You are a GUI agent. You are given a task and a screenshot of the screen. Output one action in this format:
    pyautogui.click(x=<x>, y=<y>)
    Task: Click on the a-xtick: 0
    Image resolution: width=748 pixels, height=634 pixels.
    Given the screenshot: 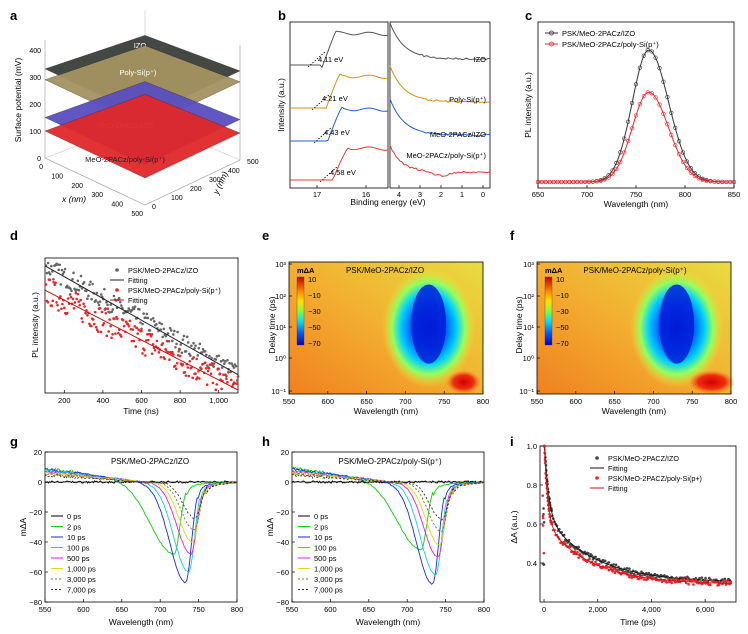 What is the action you would take?
    pyautogui.click(x=41, y=167)
    